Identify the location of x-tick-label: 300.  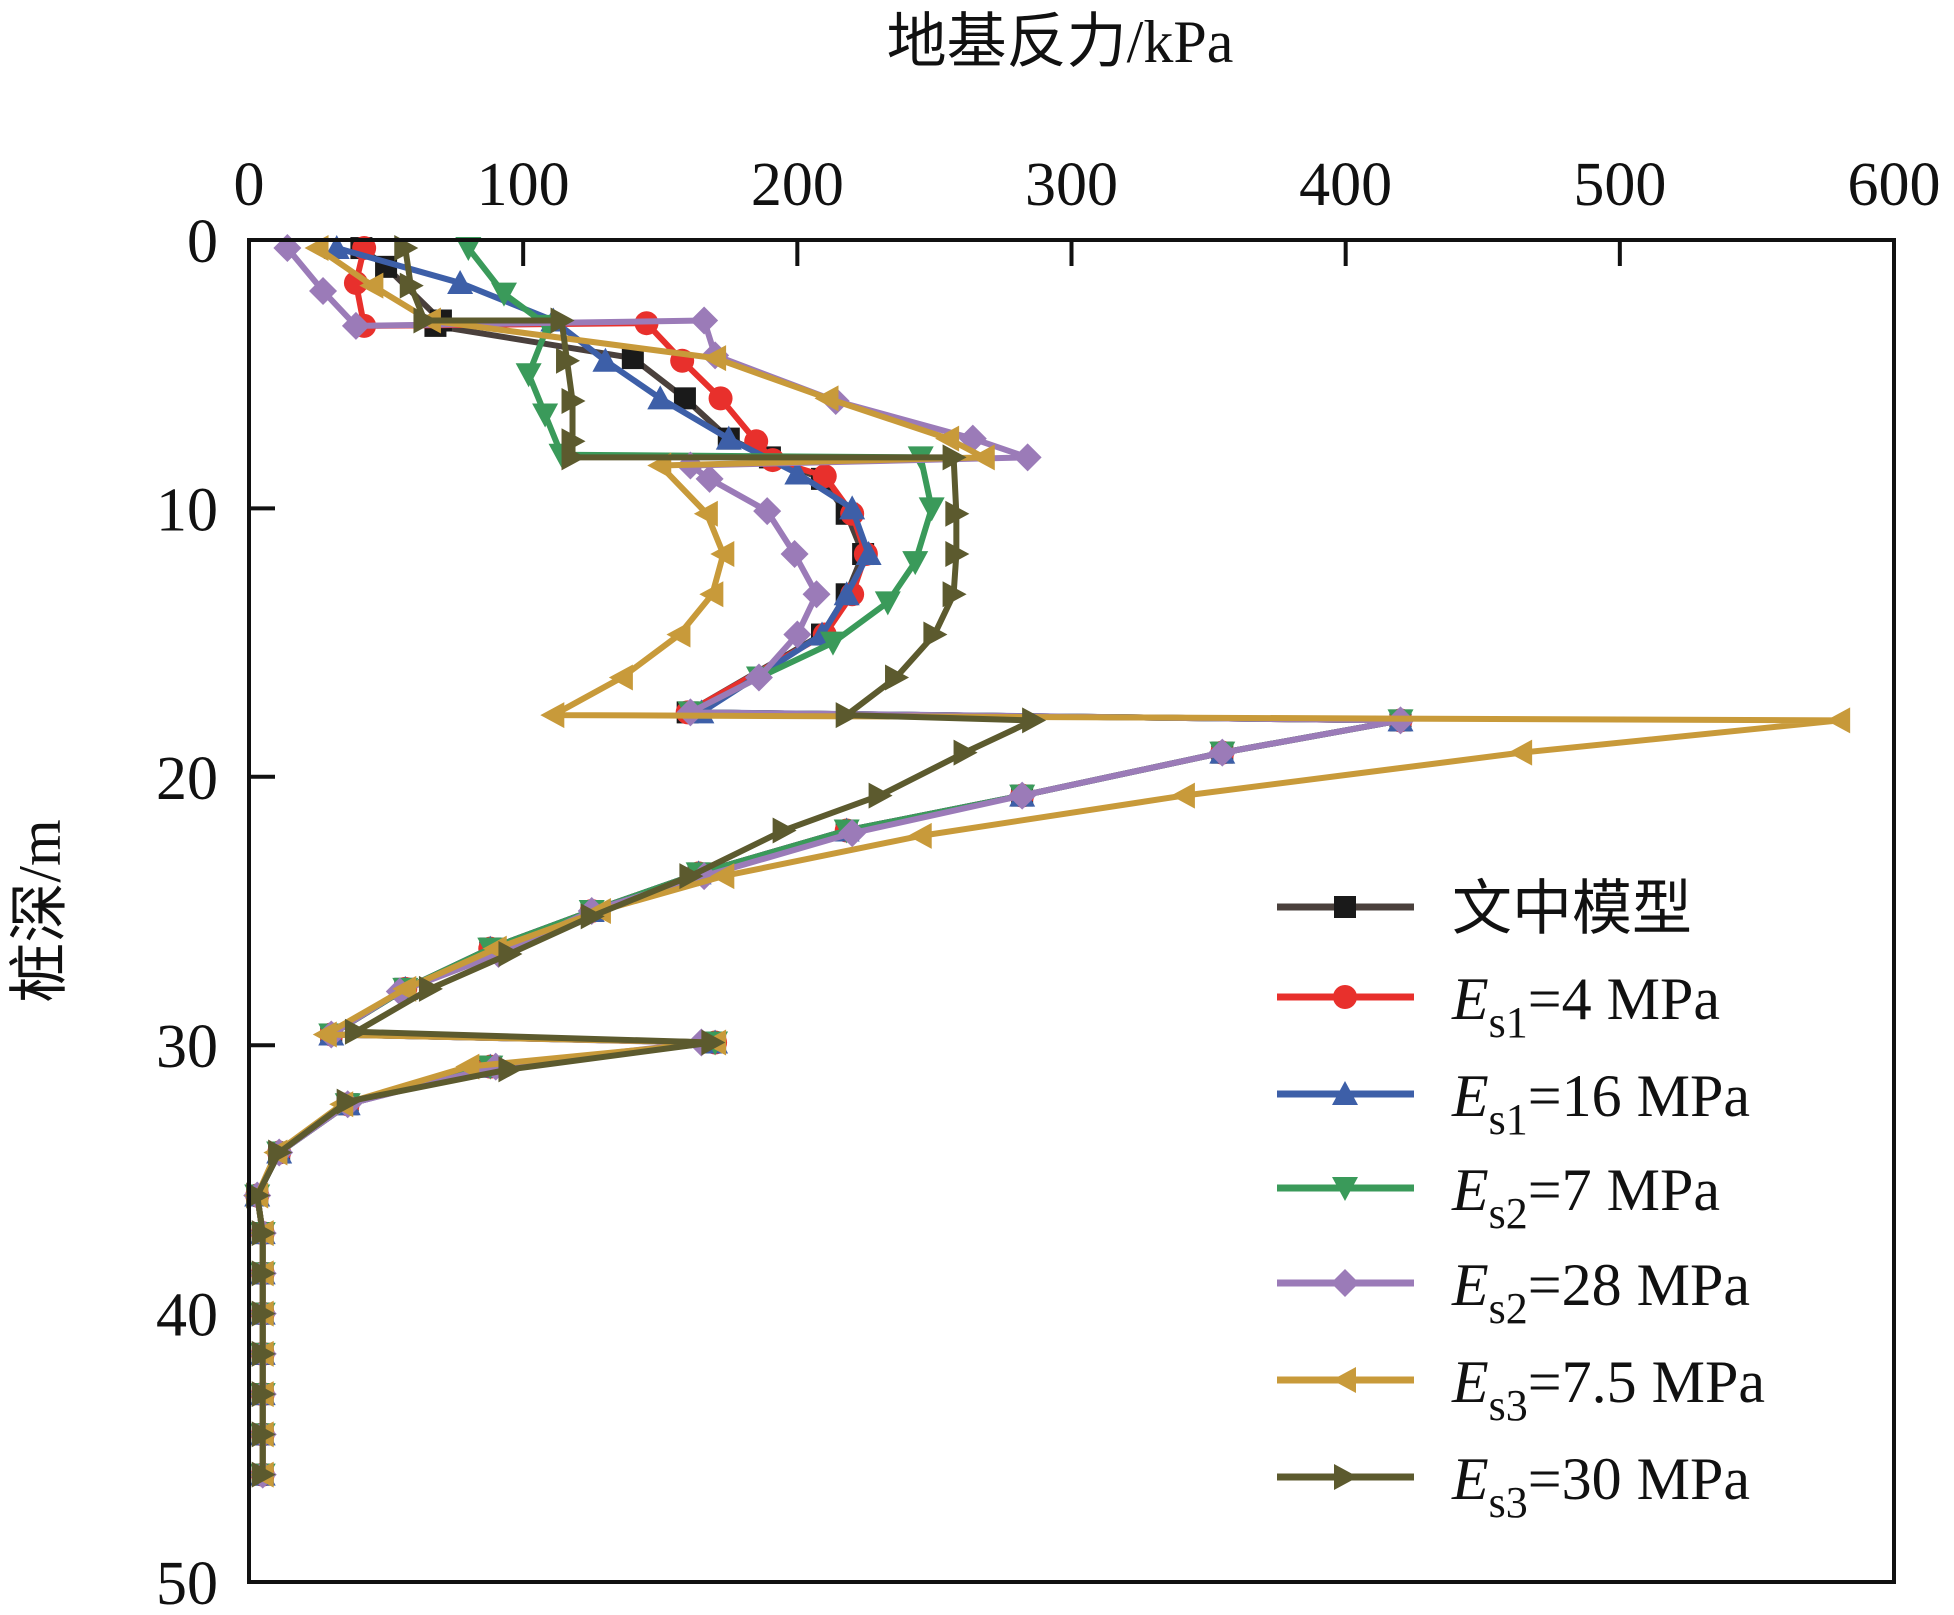
(1071, 185).